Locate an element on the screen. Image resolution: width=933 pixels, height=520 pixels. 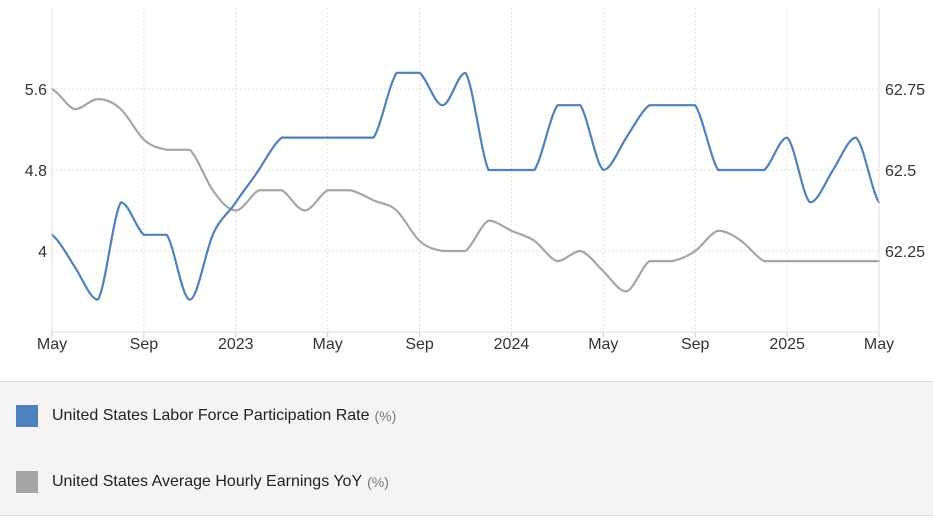
x-tick-label: 2024 is located at coordinates (512, 344).